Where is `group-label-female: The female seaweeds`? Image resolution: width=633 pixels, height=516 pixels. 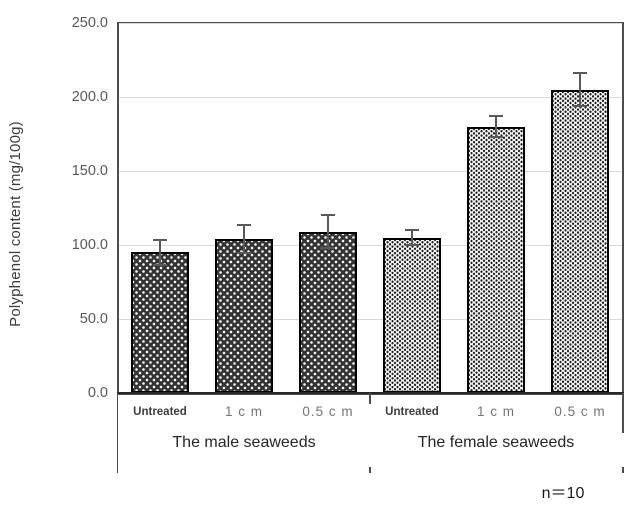 group-label-female: The female seaweeds is located at coordinates (496, 442).